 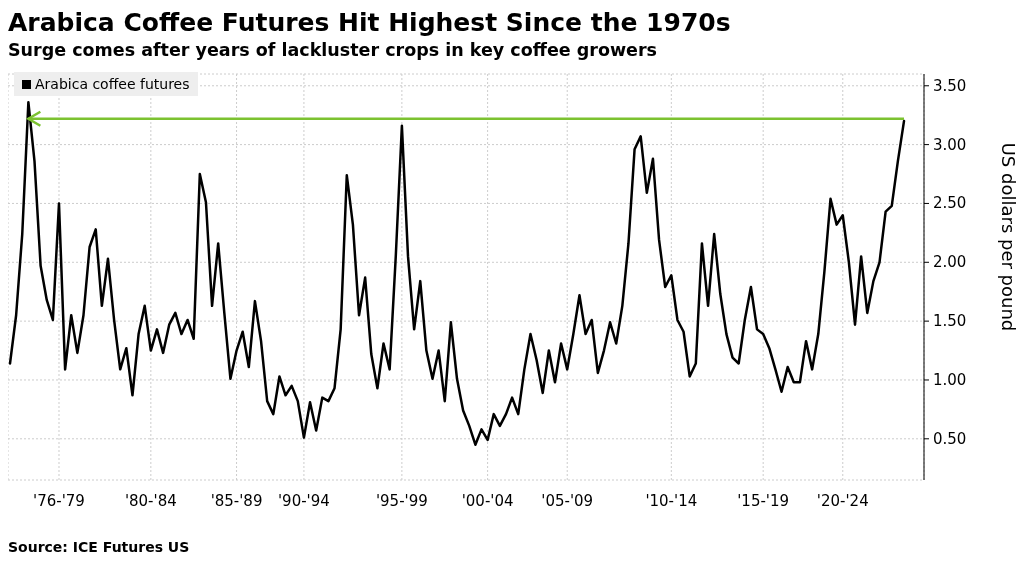 I want to click on x-tick-label: '00-'04, so click(x=487, y=501).